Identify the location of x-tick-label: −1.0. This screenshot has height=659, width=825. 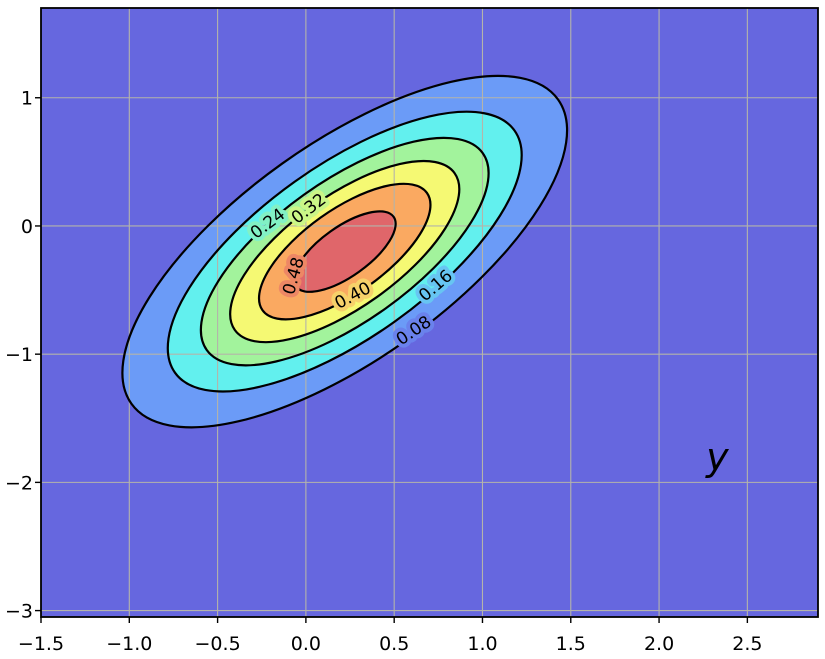
(129, 644).